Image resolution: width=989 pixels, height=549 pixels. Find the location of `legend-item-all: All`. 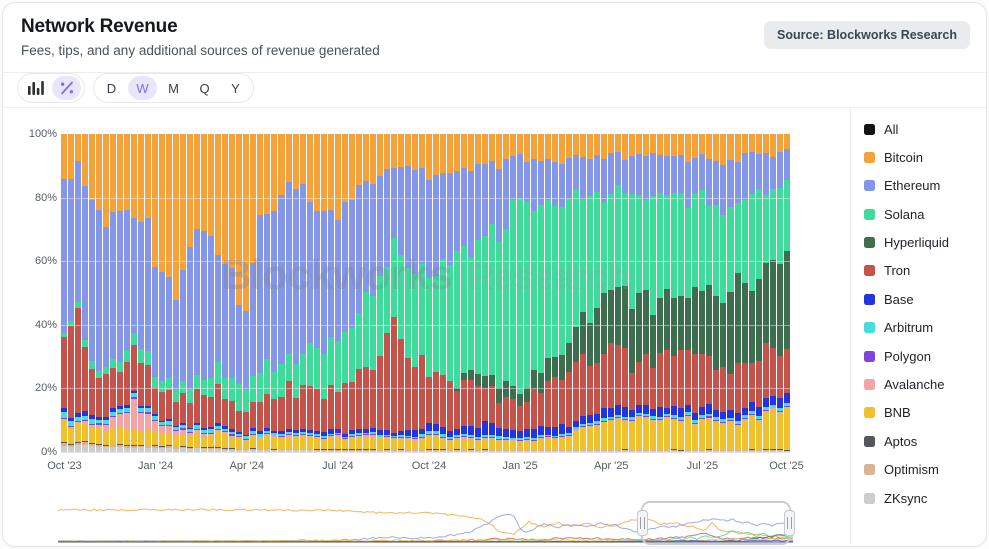

legend-item-all: All is located at coordinates (926, 129).